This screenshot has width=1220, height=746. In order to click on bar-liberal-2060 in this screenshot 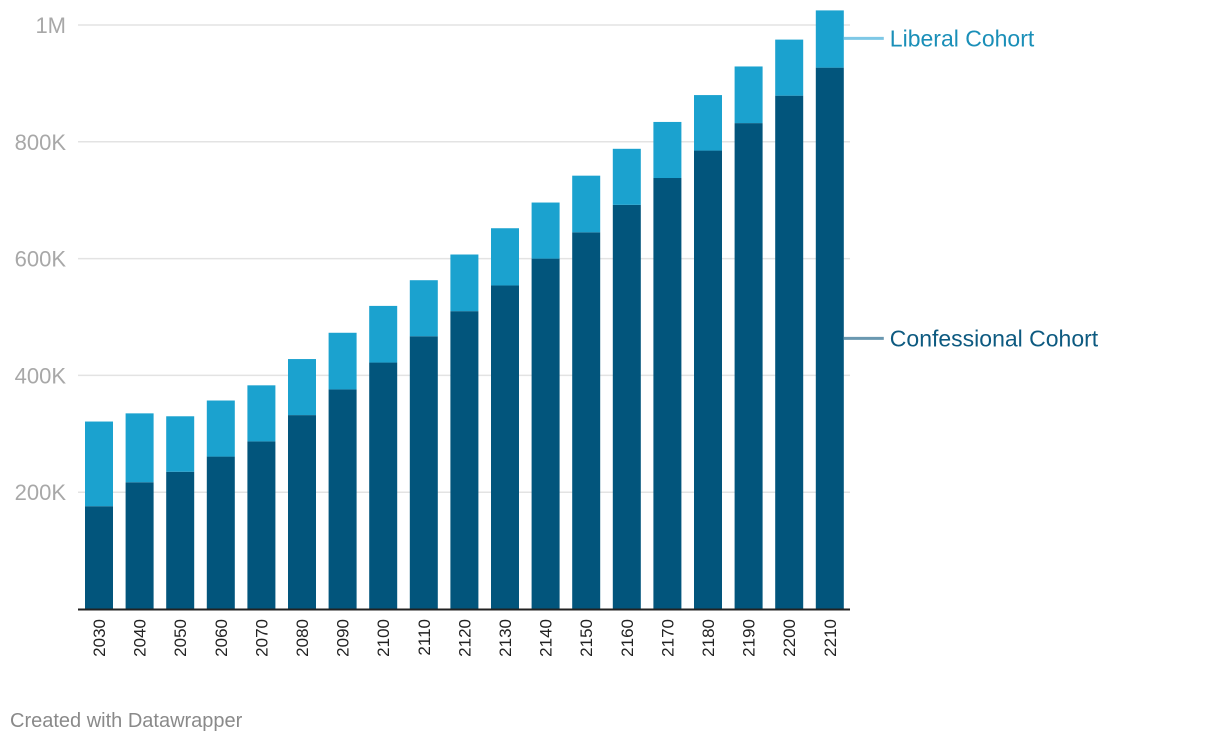, I will do `click(220, 428)`.